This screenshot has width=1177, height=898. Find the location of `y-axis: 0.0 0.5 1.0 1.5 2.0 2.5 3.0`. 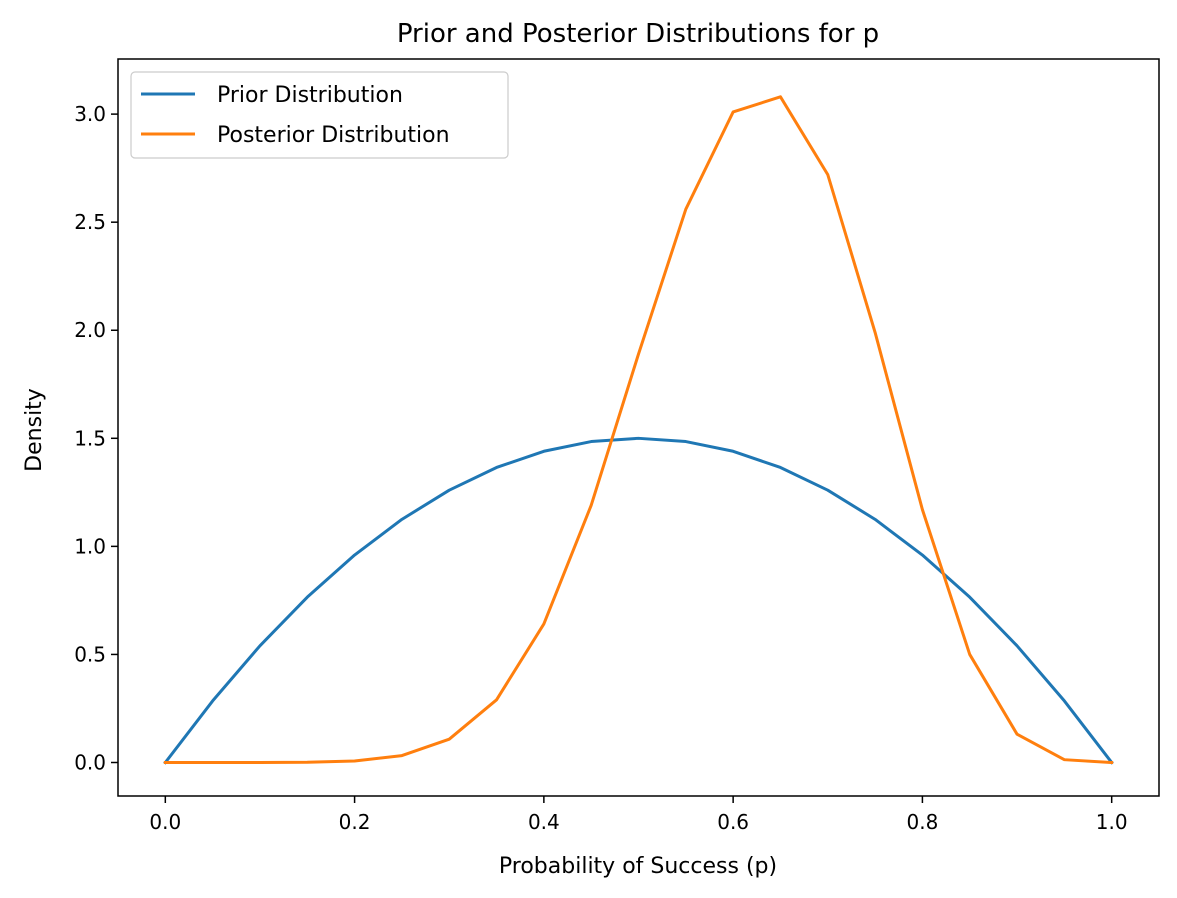

y-axis: 0.0 0.5 1.0 1.5 2.0 2.5 3.0 is located at coordinates (96, 438).